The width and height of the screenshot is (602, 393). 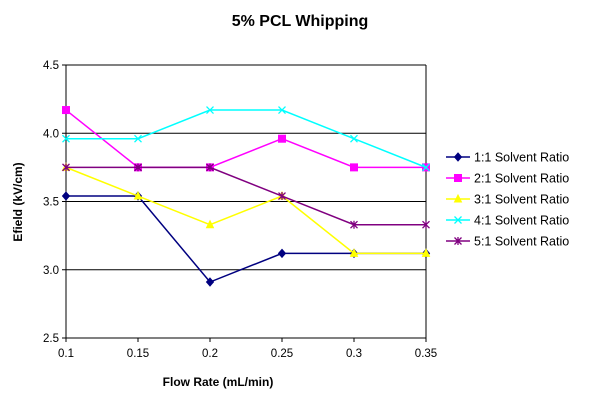 I want to click on legend-label: 1:1 Solvent Ratio, so click(x=521, y=158).